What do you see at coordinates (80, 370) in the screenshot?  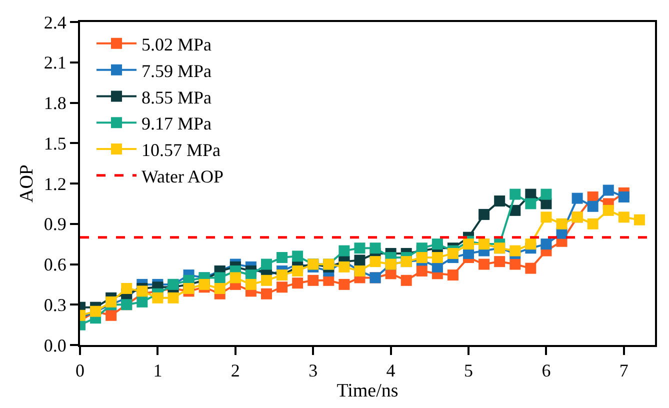 I see `x-tick-label: 0` at bounding box center [80, 370].